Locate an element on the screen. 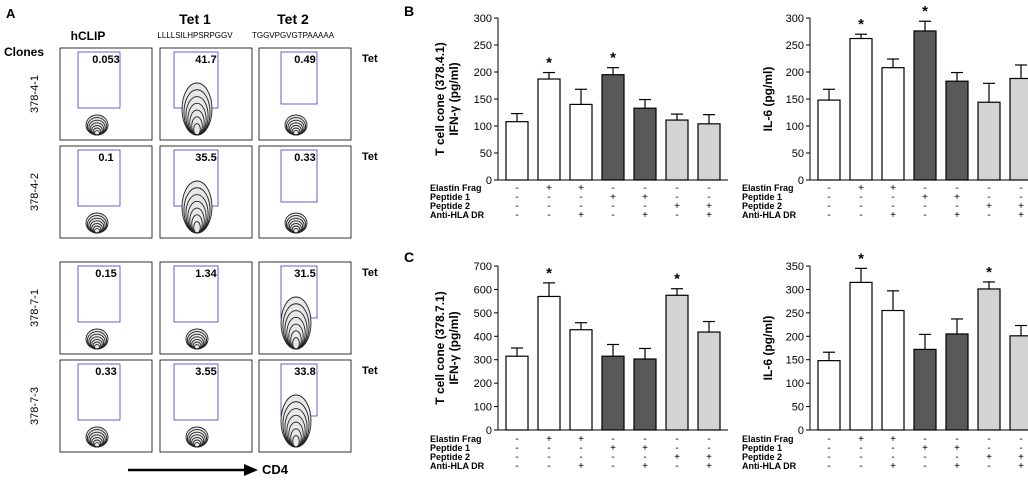 Image resolution: width=1028 pixels, height=499 pixels. flow-plot-frame is located at coordinates (206, 406).